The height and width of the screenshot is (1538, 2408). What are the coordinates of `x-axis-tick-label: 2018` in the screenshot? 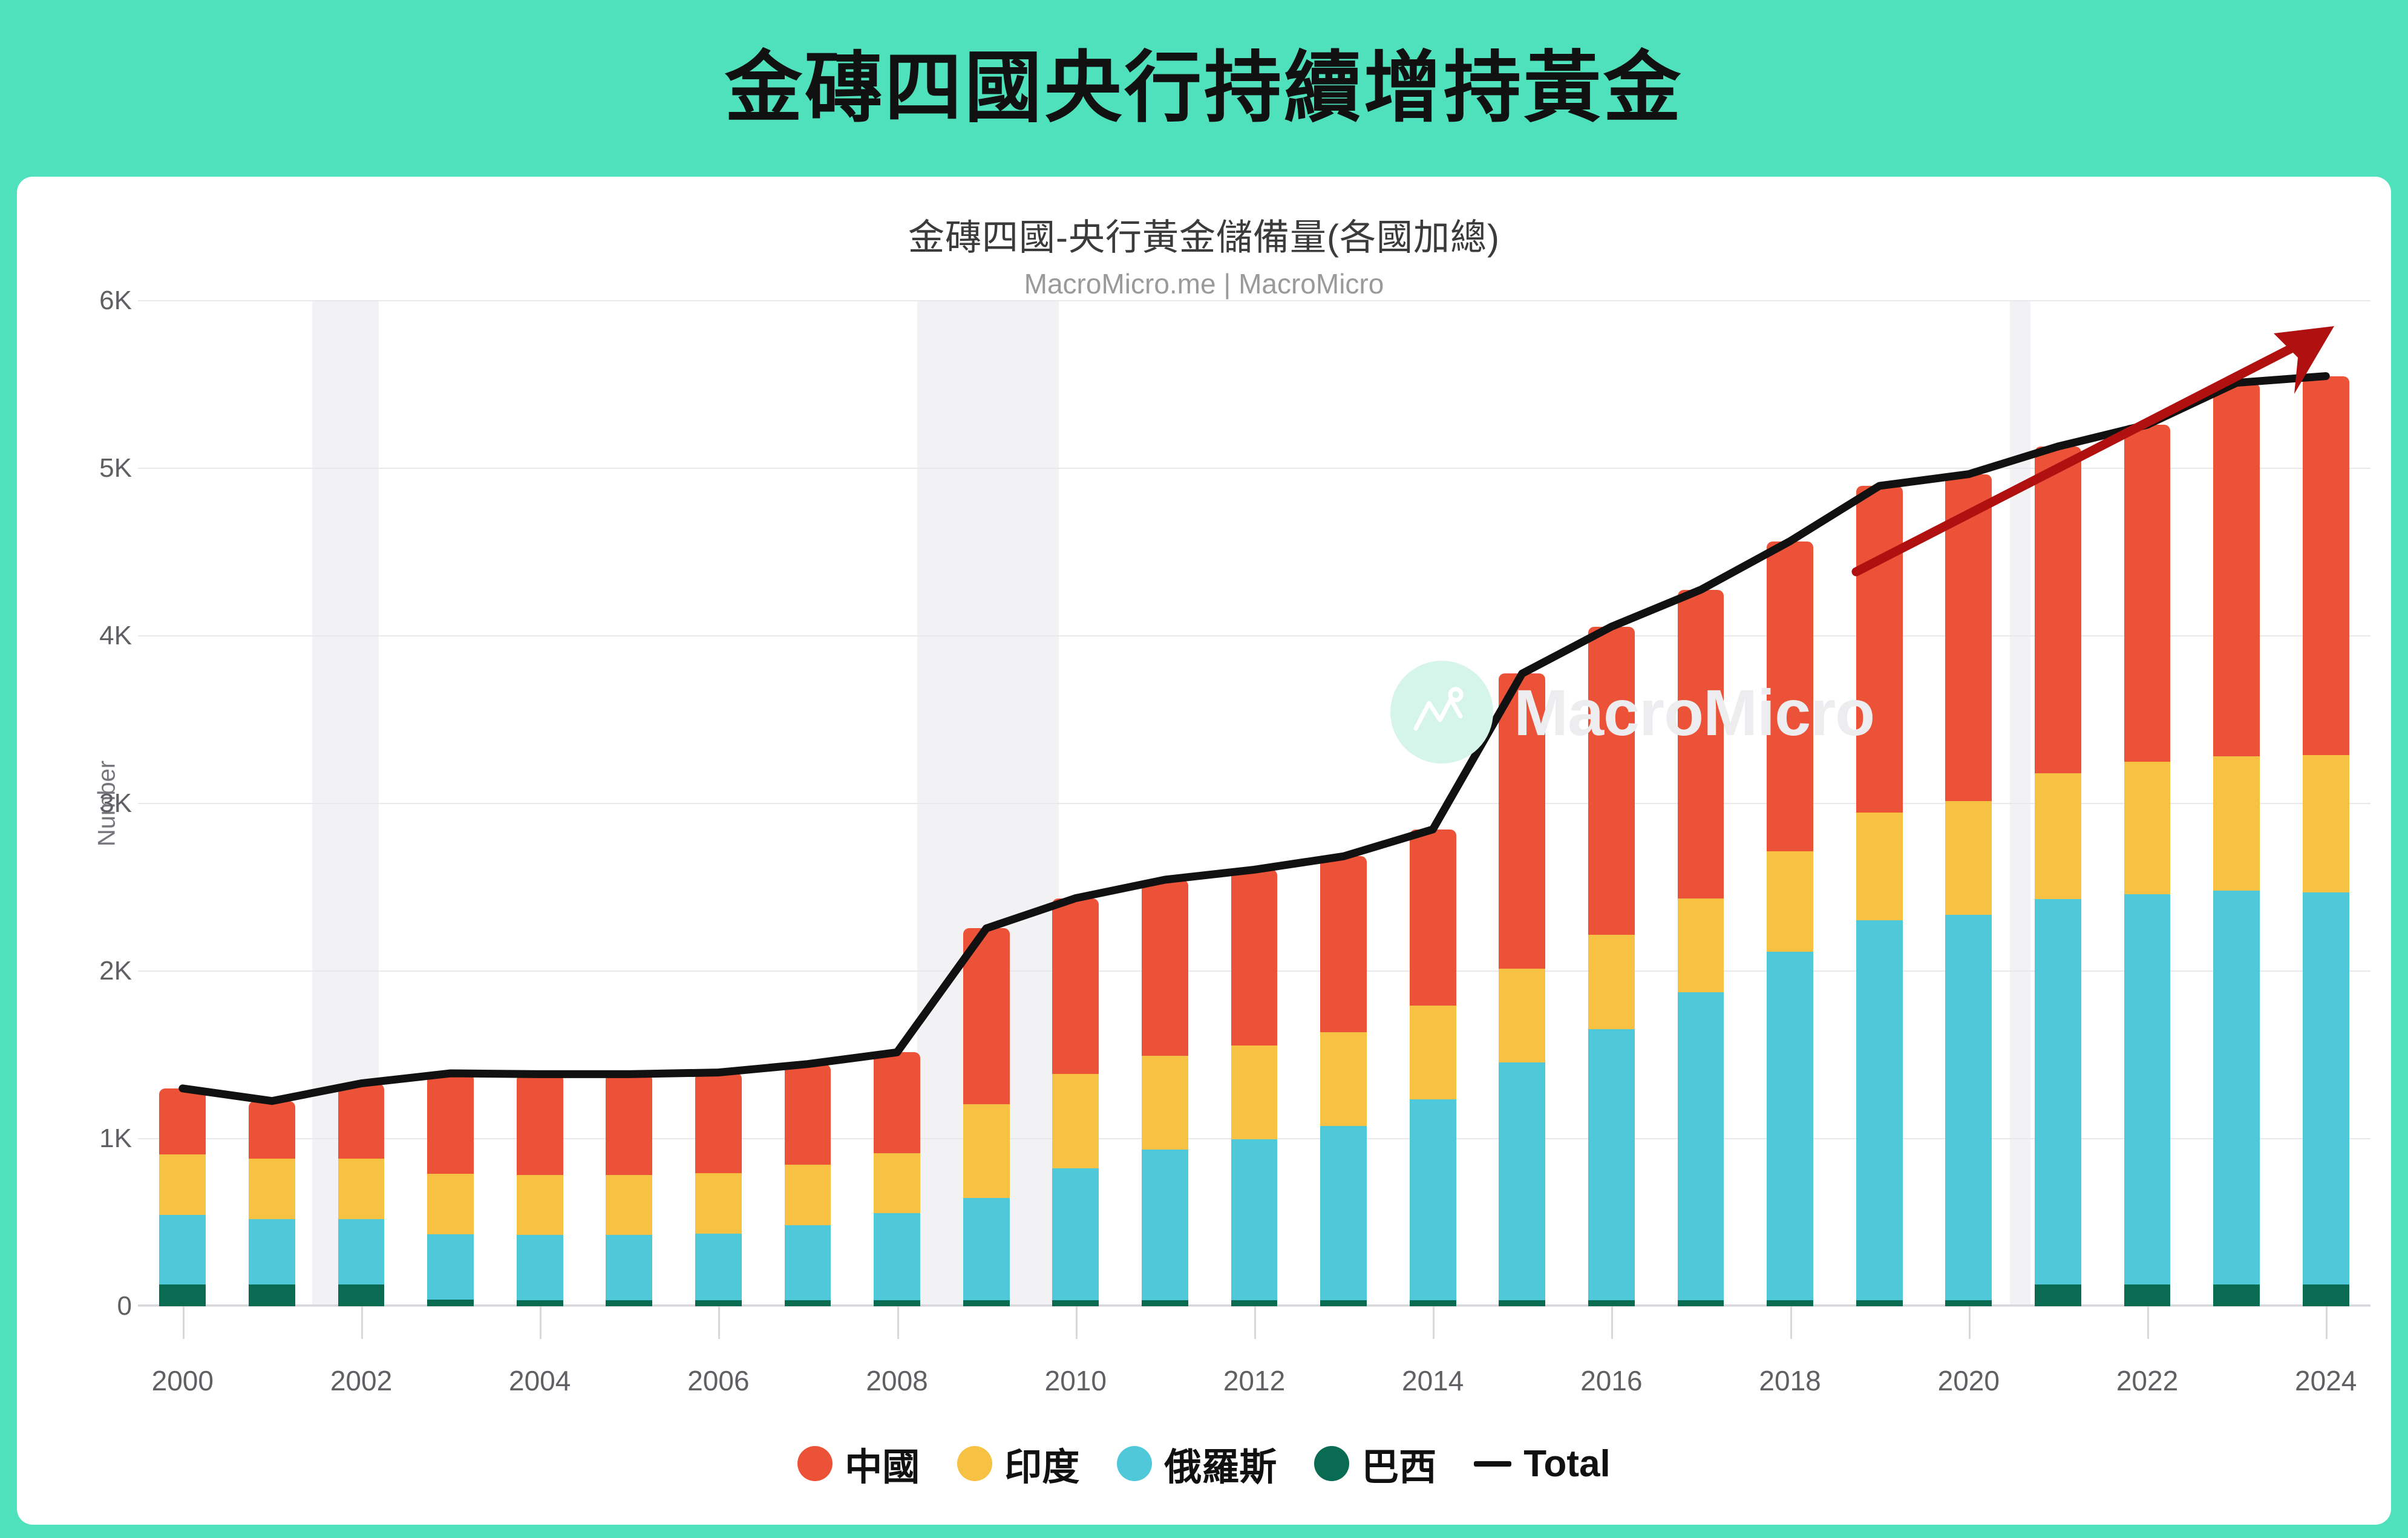 It's located at (1790, 1380).